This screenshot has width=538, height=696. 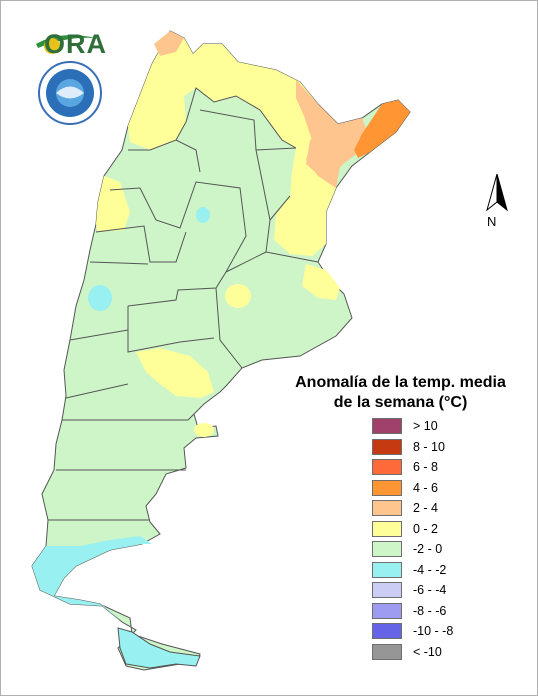 I want to click on legend-label: -2 - 0, so click(x=428, y=549).